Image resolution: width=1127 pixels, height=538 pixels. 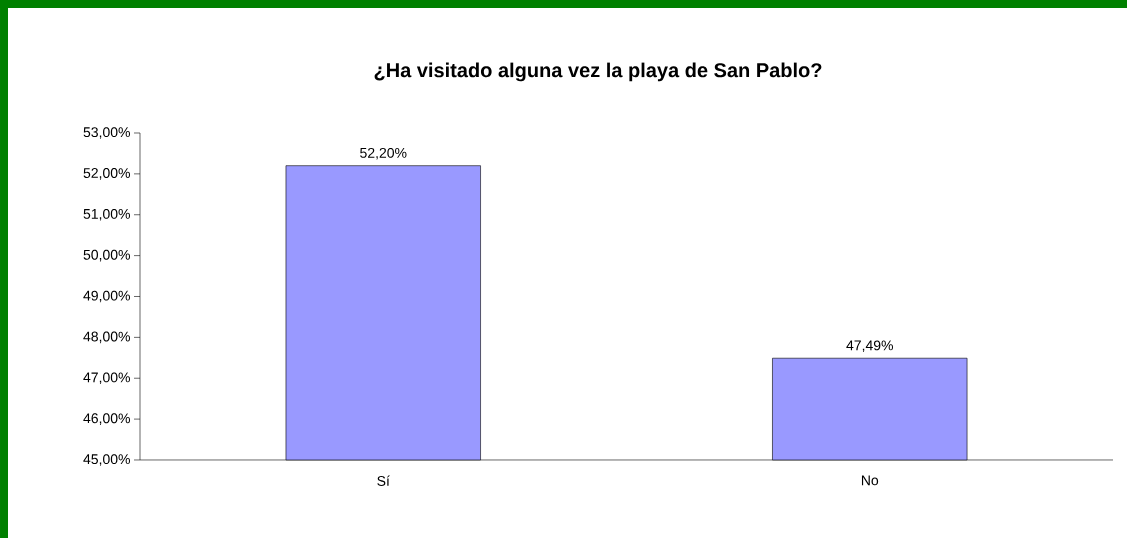 What do you see at coordinates (870, 480) in the screenshot?
I see `x-tick-label: No` at bounding box center [870, 480].